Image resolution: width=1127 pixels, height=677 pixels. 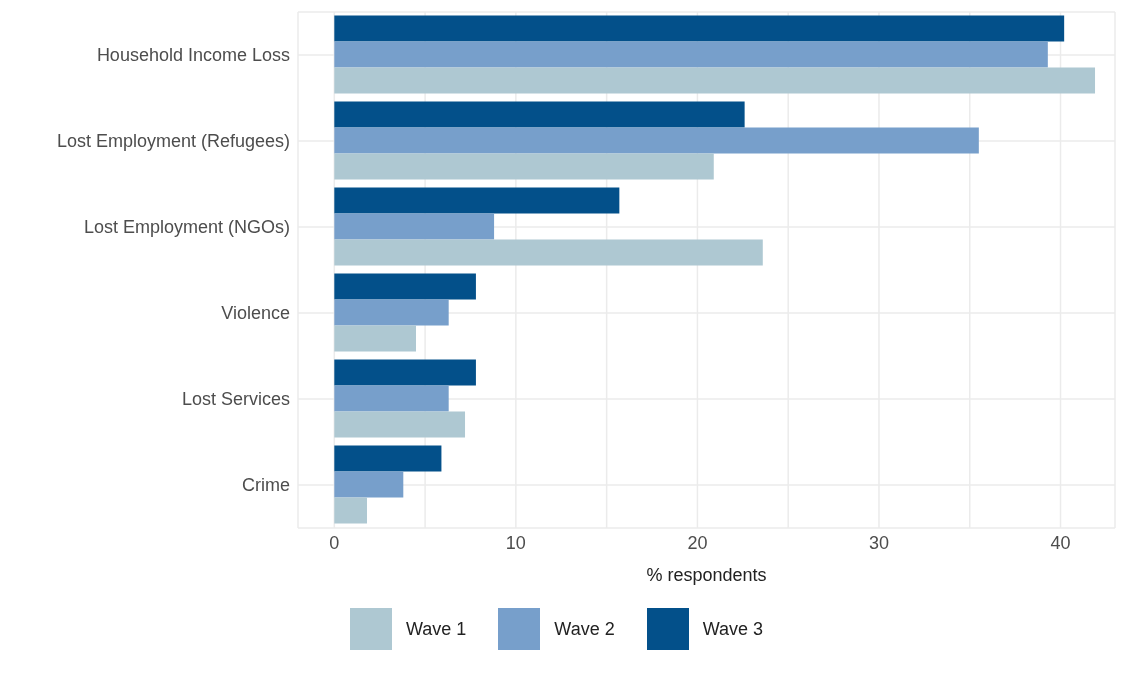 I want to click on x-tick-label: 40, so click(x=1060, y=542).